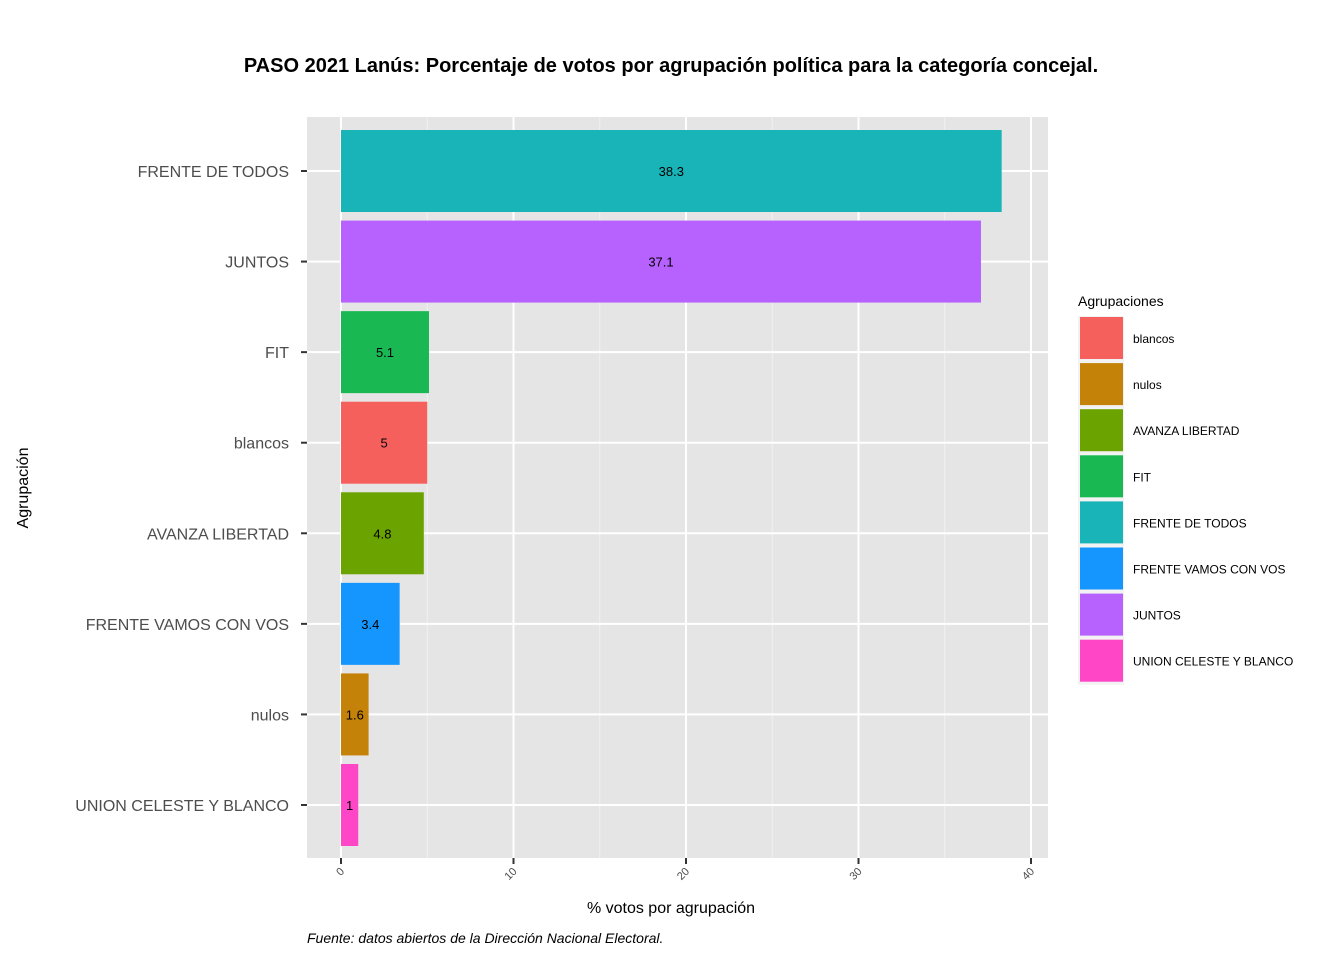 This screenshot has width=1344, height=960. I want to click on legend-label: AVANZA LIBERTAD, so click(1186, 431).